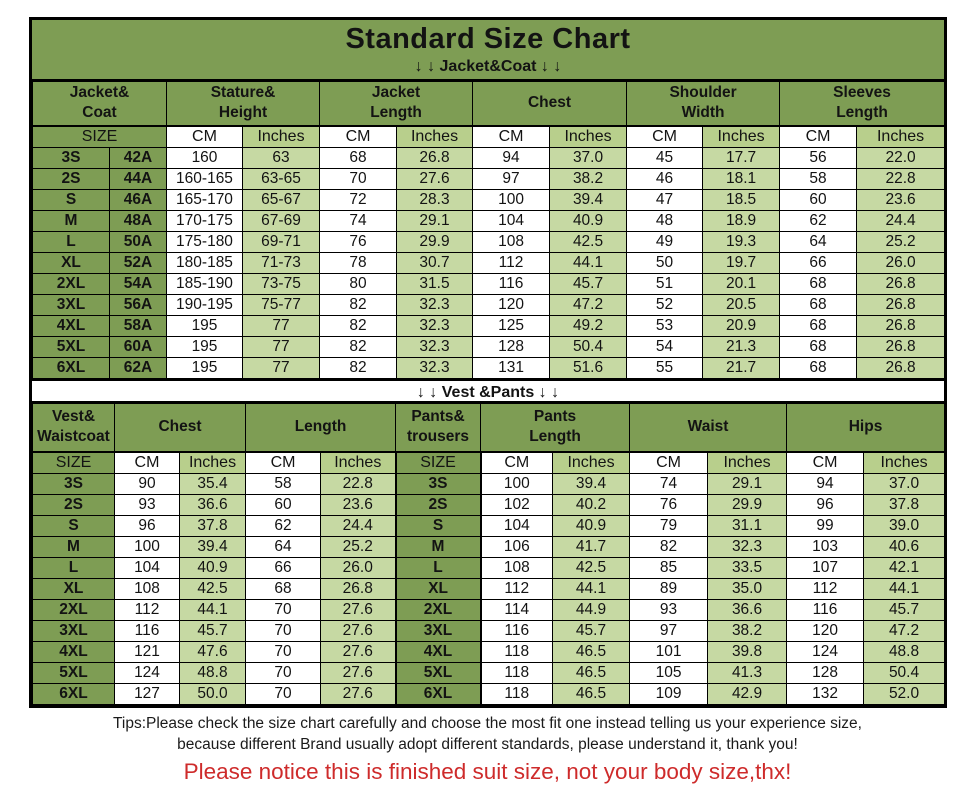 The width and height of the screenshot is (975, 800). I want to click on jacket-coat-section-label: ↓ ↓ Jacket&Coat ↓ ↓, so click(488, 66).